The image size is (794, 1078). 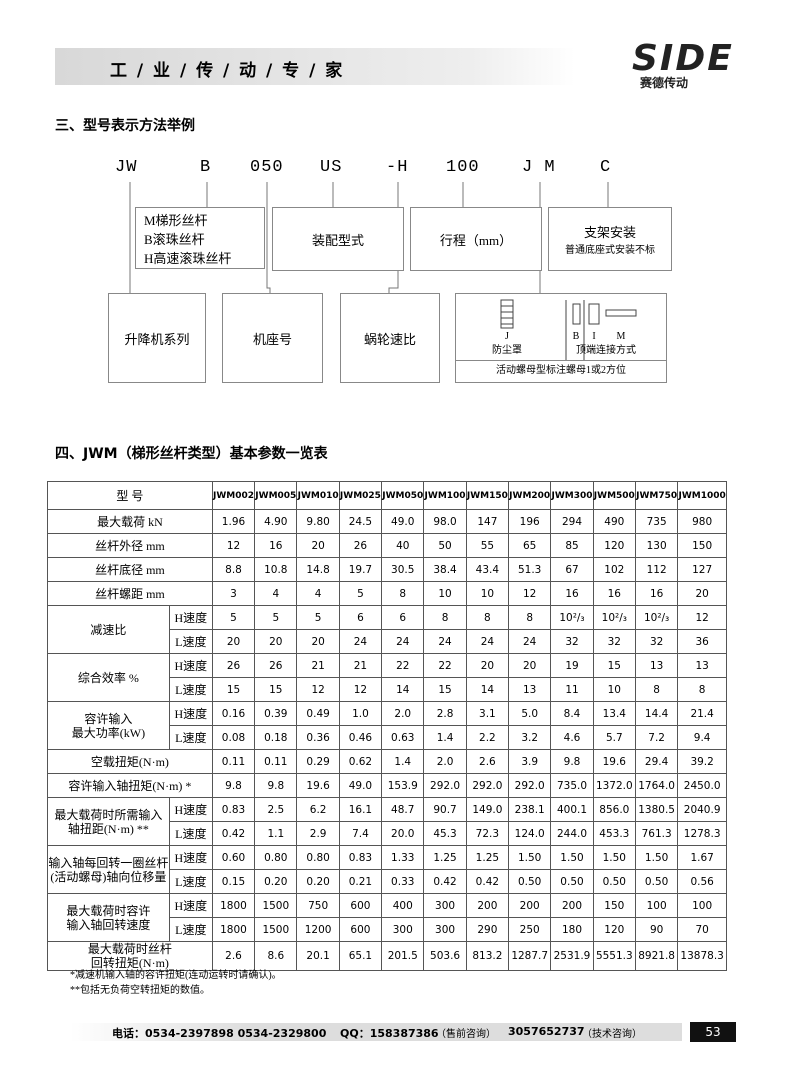 I want to click on row-label: 减速比, so click(x=108, y=629).